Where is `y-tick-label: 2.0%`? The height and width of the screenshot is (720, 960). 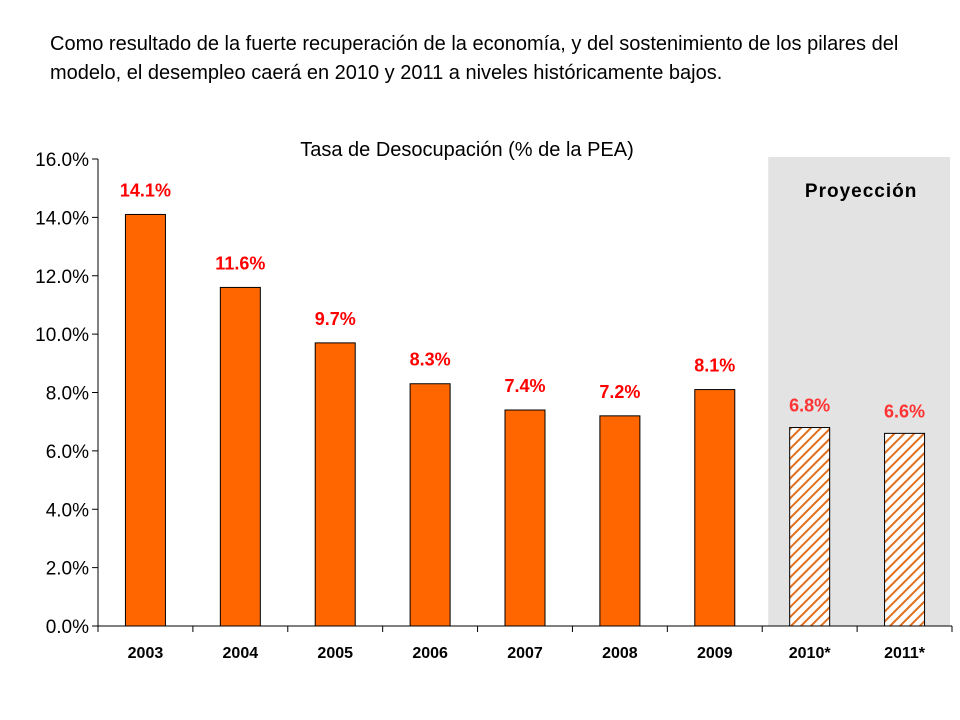
y-tick-label: 2.0% is located at coordinates (67, 569).